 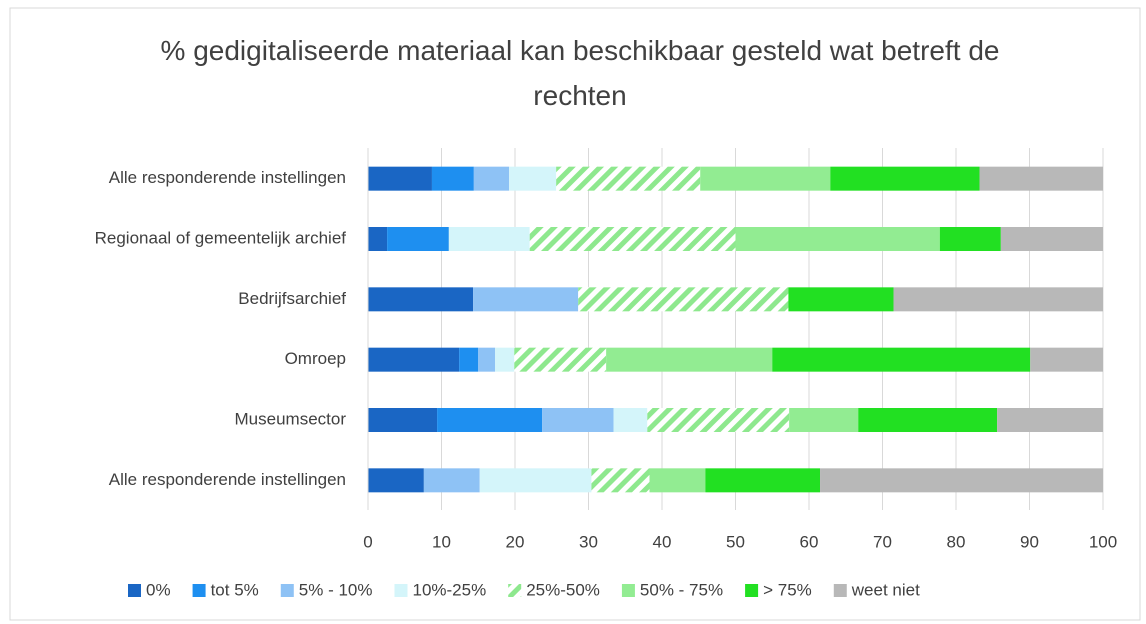 What do you see at coordinates (441, 541) in the screenshot?
I see `x-tick-label: 10` at bounding box center [441, 541].